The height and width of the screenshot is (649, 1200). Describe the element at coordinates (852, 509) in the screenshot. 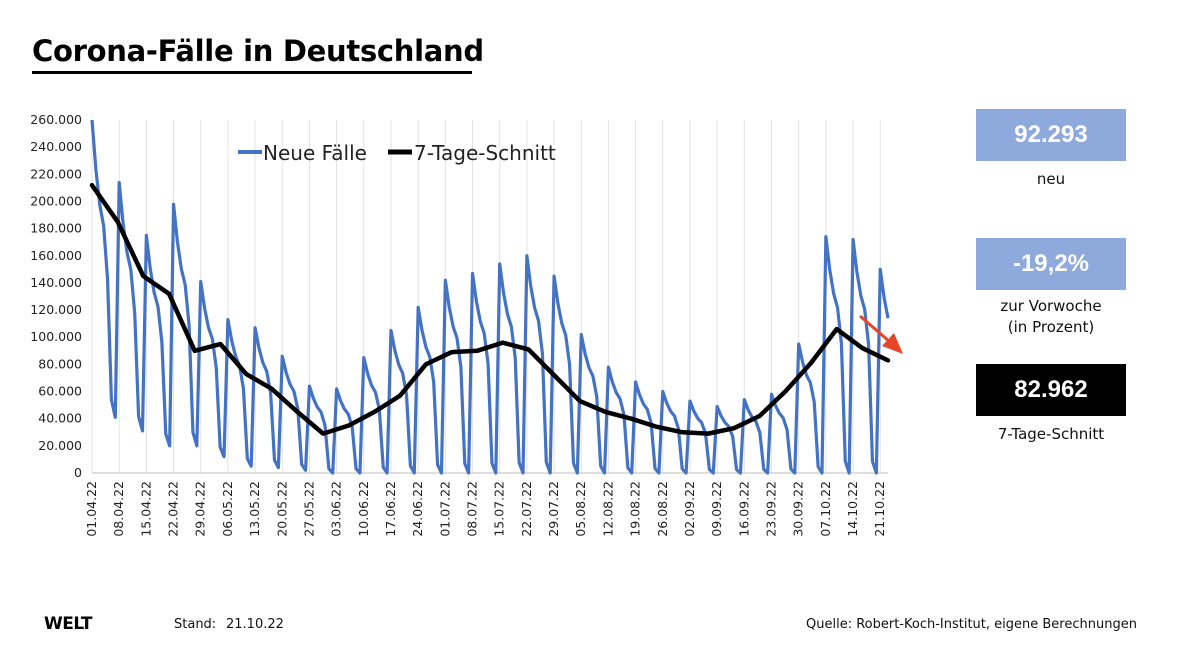

I see `x-tick-label: 14.10.22` at that location.